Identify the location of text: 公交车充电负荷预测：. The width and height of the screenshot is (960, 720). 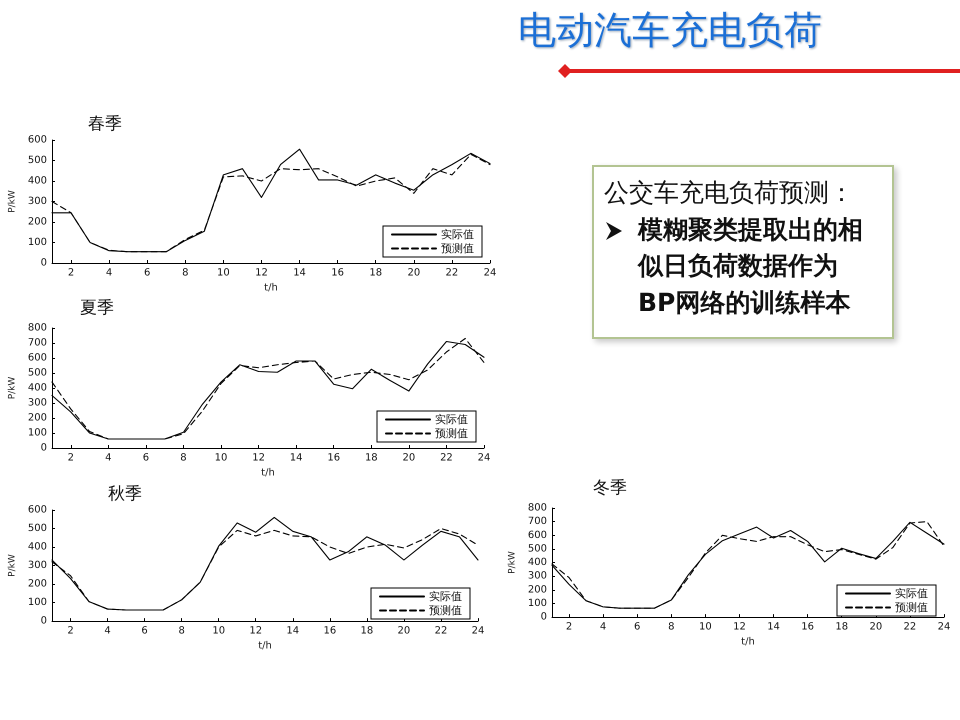
(729, 193).